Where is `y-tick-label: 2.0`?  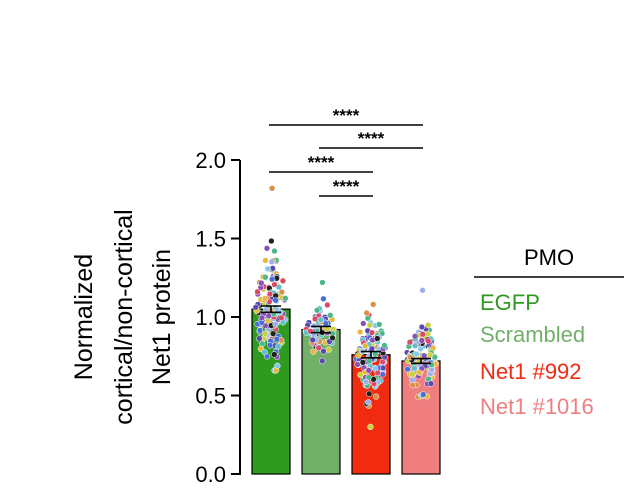 y-tick-label: 2.0 is located at coordinates (210, 160).